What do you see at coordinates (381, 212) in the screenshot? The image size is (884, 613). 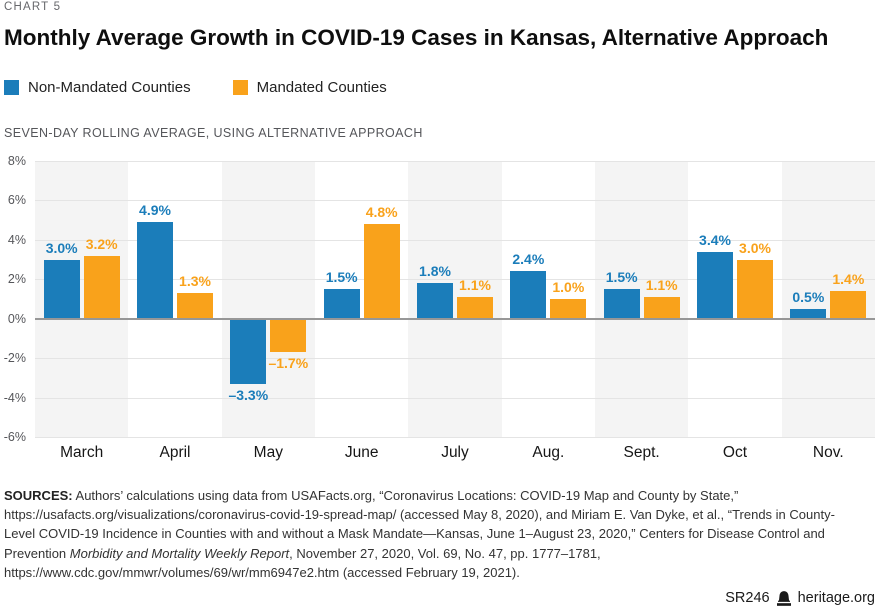 I see `bar-value-label: 4.8%` at bounding box center [381, 212].